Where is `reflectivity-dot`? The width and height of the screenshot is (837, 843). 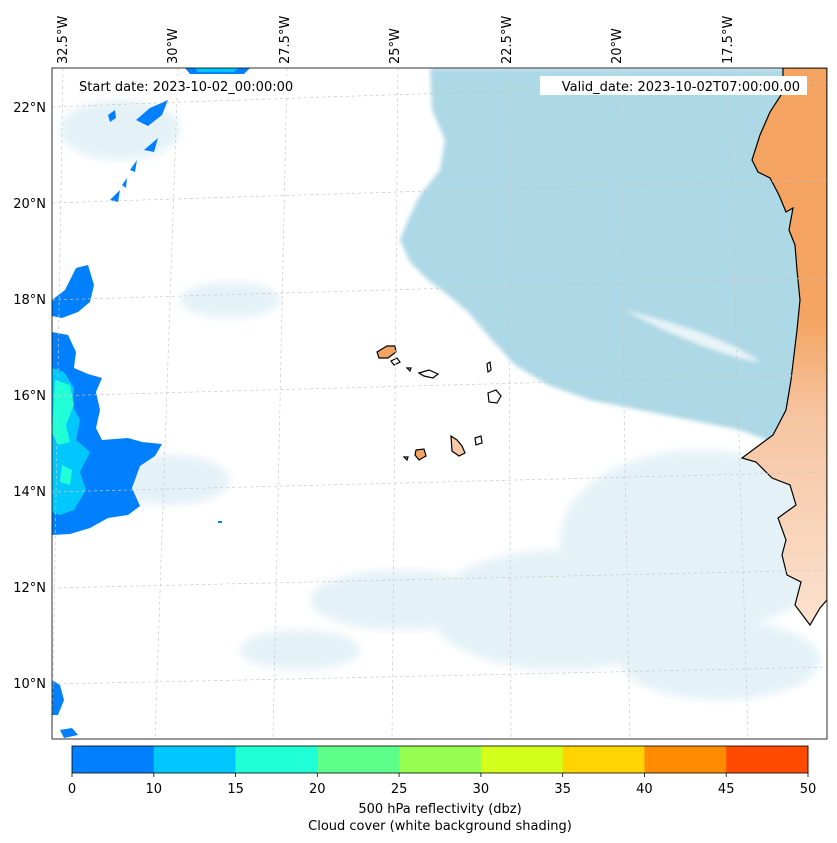 reflectivity-dot is located at coordinates (220, 522).